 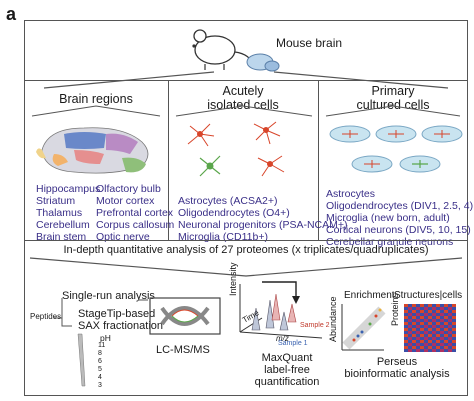 I want to click on list-item: Prefrontal cortex, so click(x=135, y=213).